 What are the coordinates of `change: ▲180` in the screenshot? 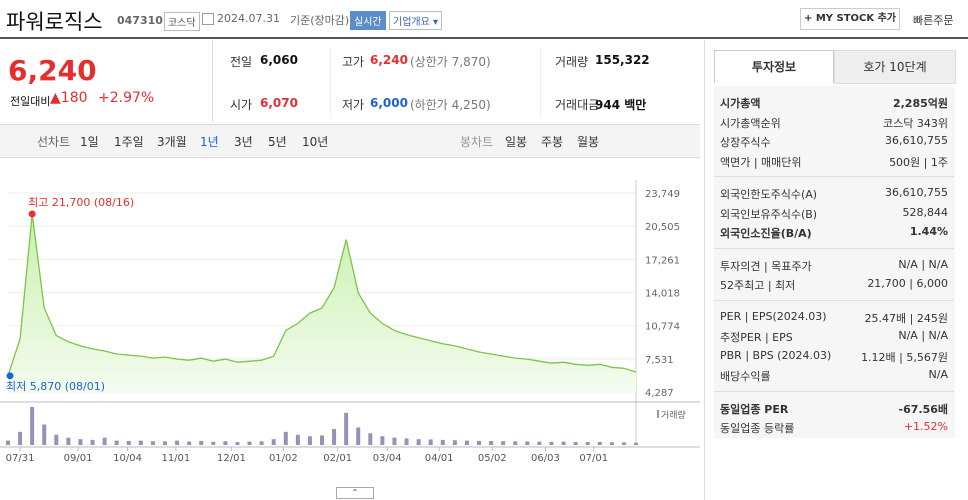 It's located at (69, 98).